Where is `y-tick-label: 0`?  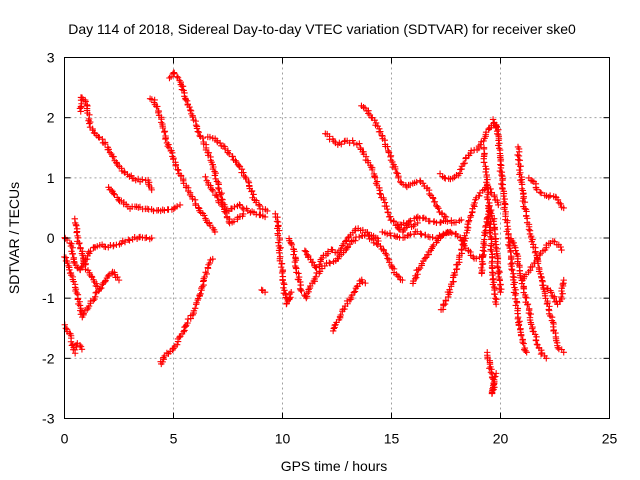 y-tick-label: 0 is located at coordinates (51, 238).